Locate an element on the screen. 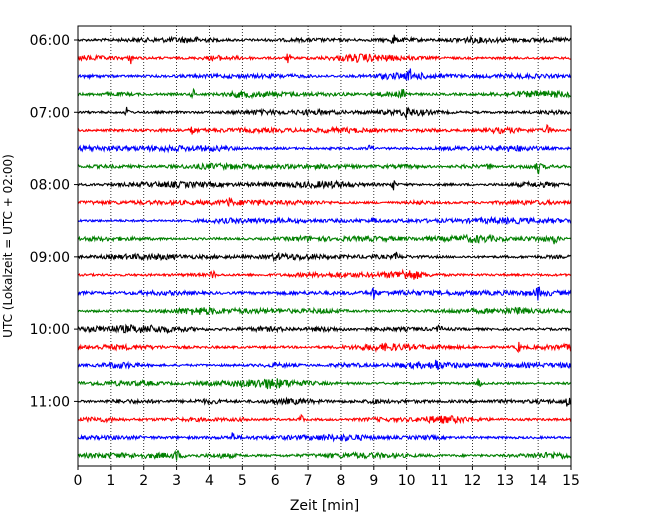 The height and width of the screenshot is (520, 650). x-tick-label: 2 is located at coordinates (143, 481).